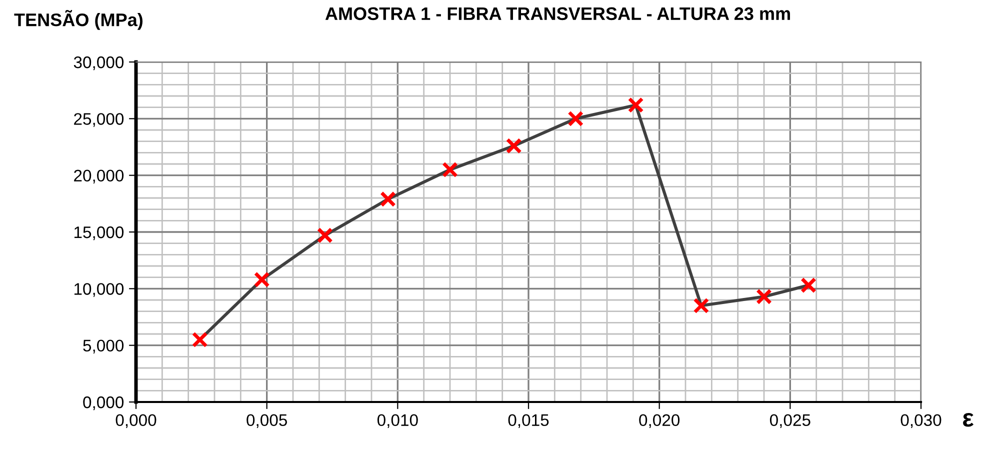  What do you see at coordinates (790, 421) in the screenshot?
I see `x-tick-label: 0,025` at bounding box center [790, 421].